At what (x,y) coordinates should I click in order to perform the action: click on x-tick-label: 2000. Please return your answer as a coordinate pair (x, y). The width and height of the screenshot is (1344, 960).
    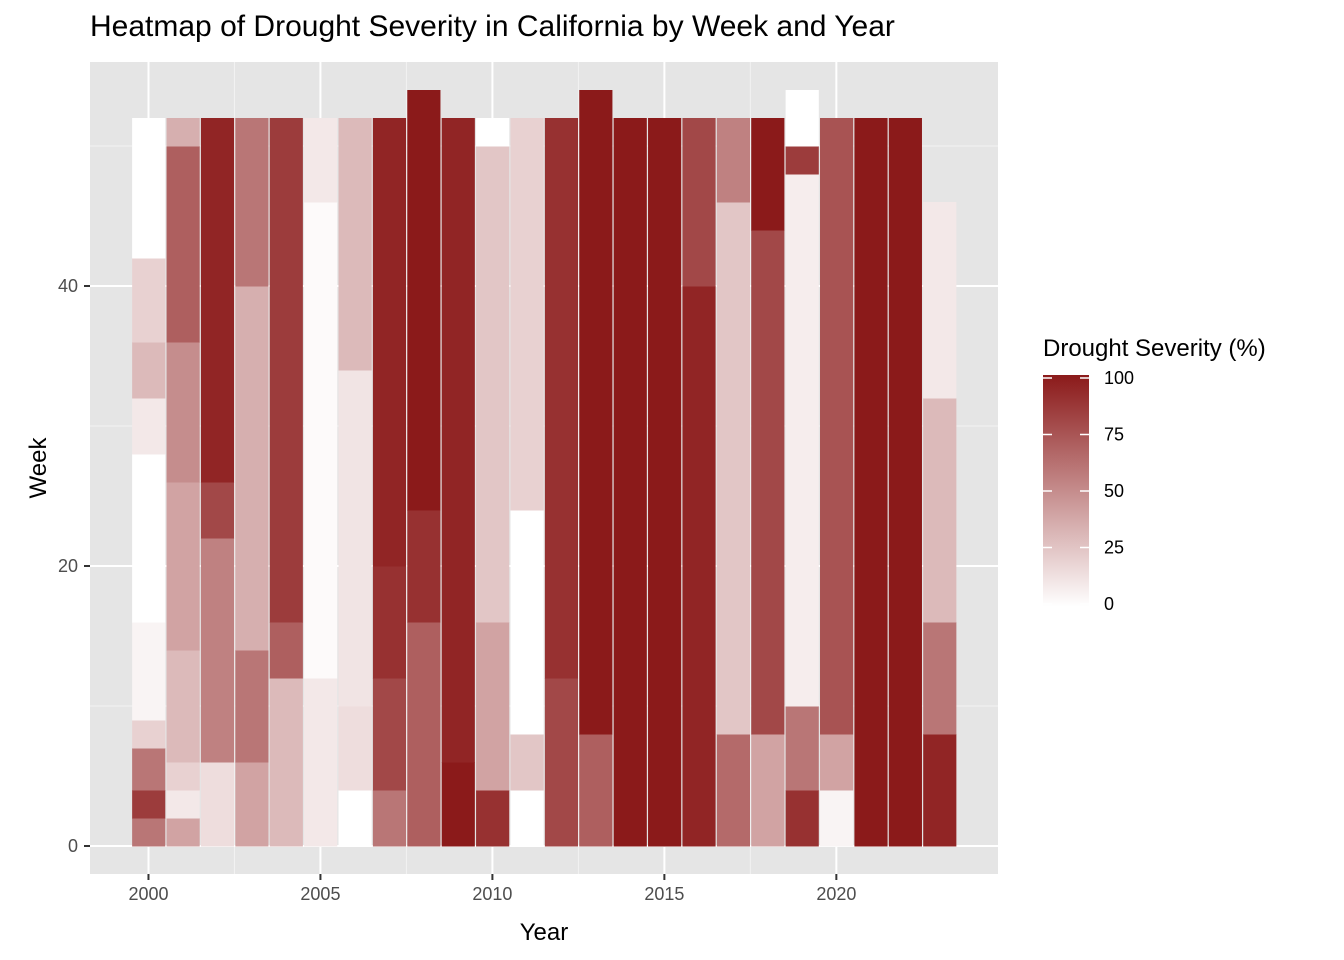
    Looking at the image, I should click on (148, 894).